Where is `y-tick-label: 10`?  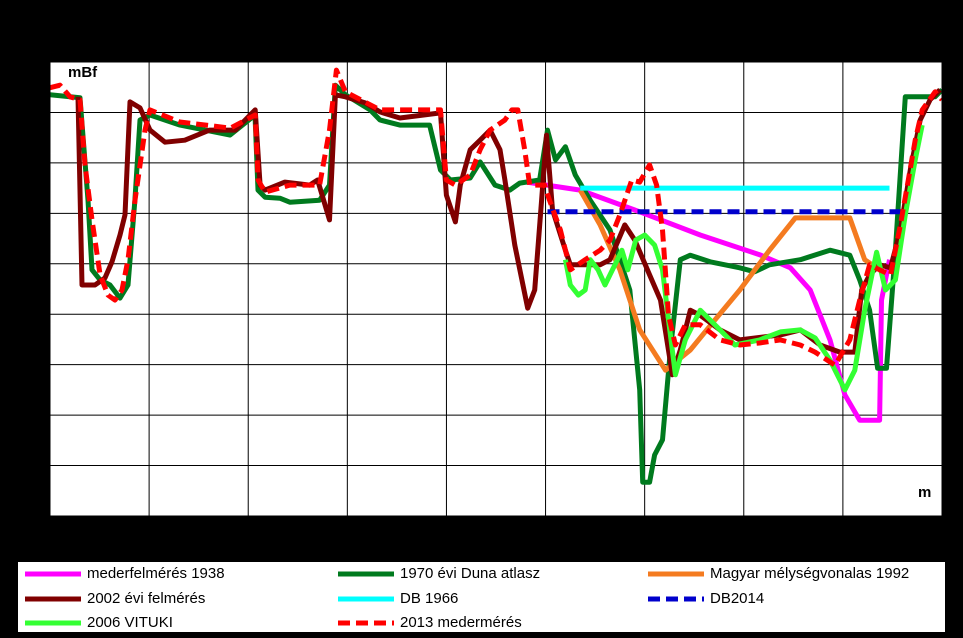
y-tick-label: 10 is located at coordinates (38, 465).